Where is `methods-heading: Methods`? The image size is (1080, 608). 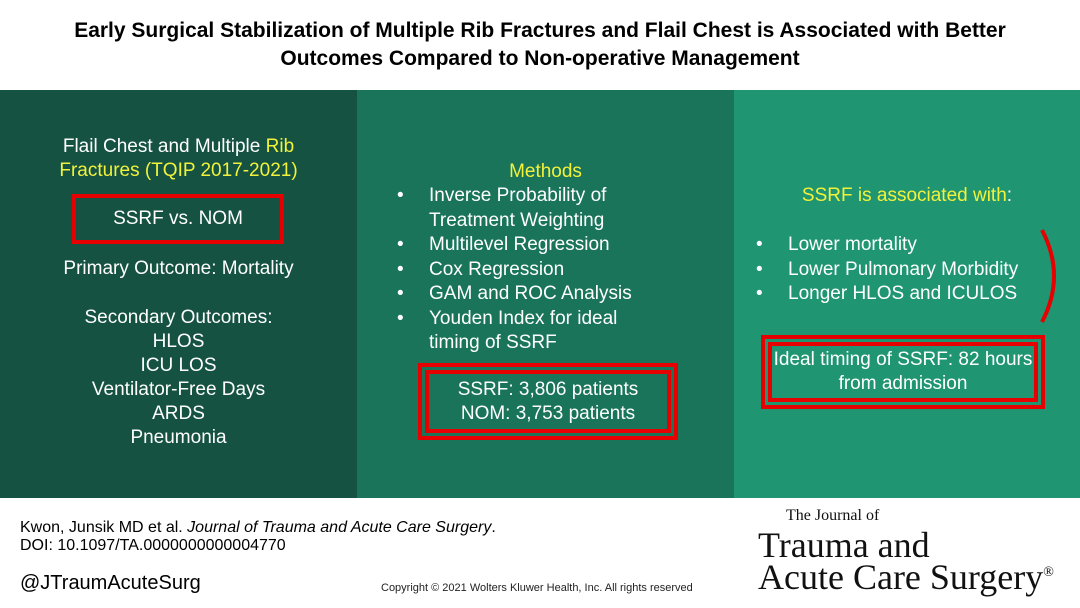
methods-heading: Methods is located at coordinates (545, 171).